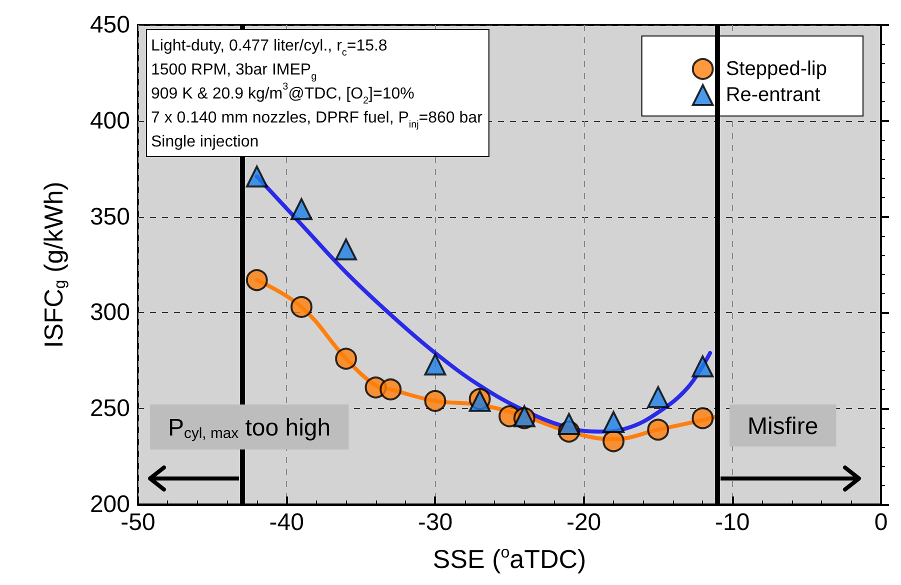 Image resolution: width=901 pixels, height=585 pixels. I want to click on x-tick-label: -10, so click(732, 522).